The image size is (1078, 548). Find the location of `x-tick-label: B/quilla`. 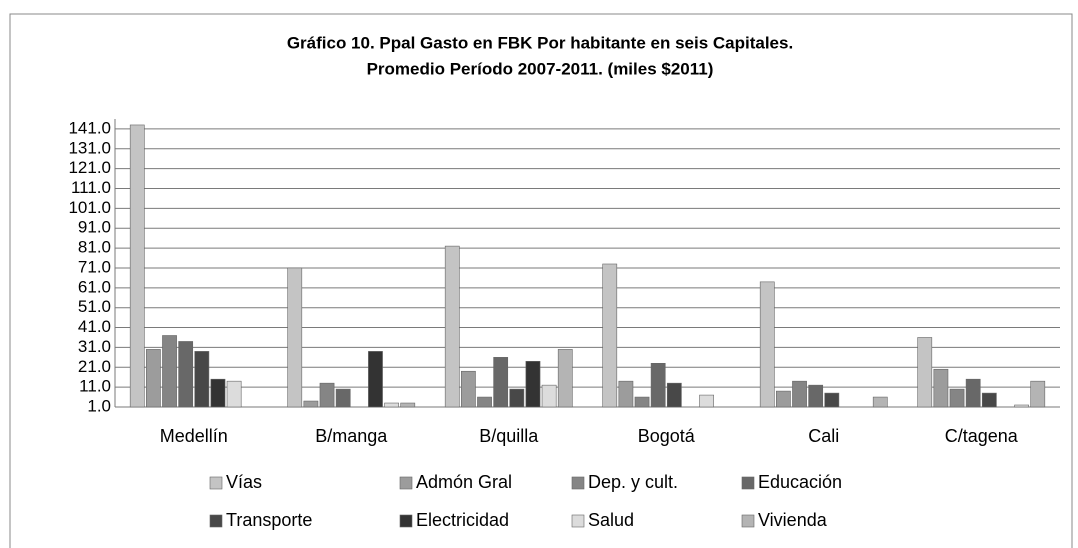

x-tick-label: B/quilla is located at coordinates (509, 436).